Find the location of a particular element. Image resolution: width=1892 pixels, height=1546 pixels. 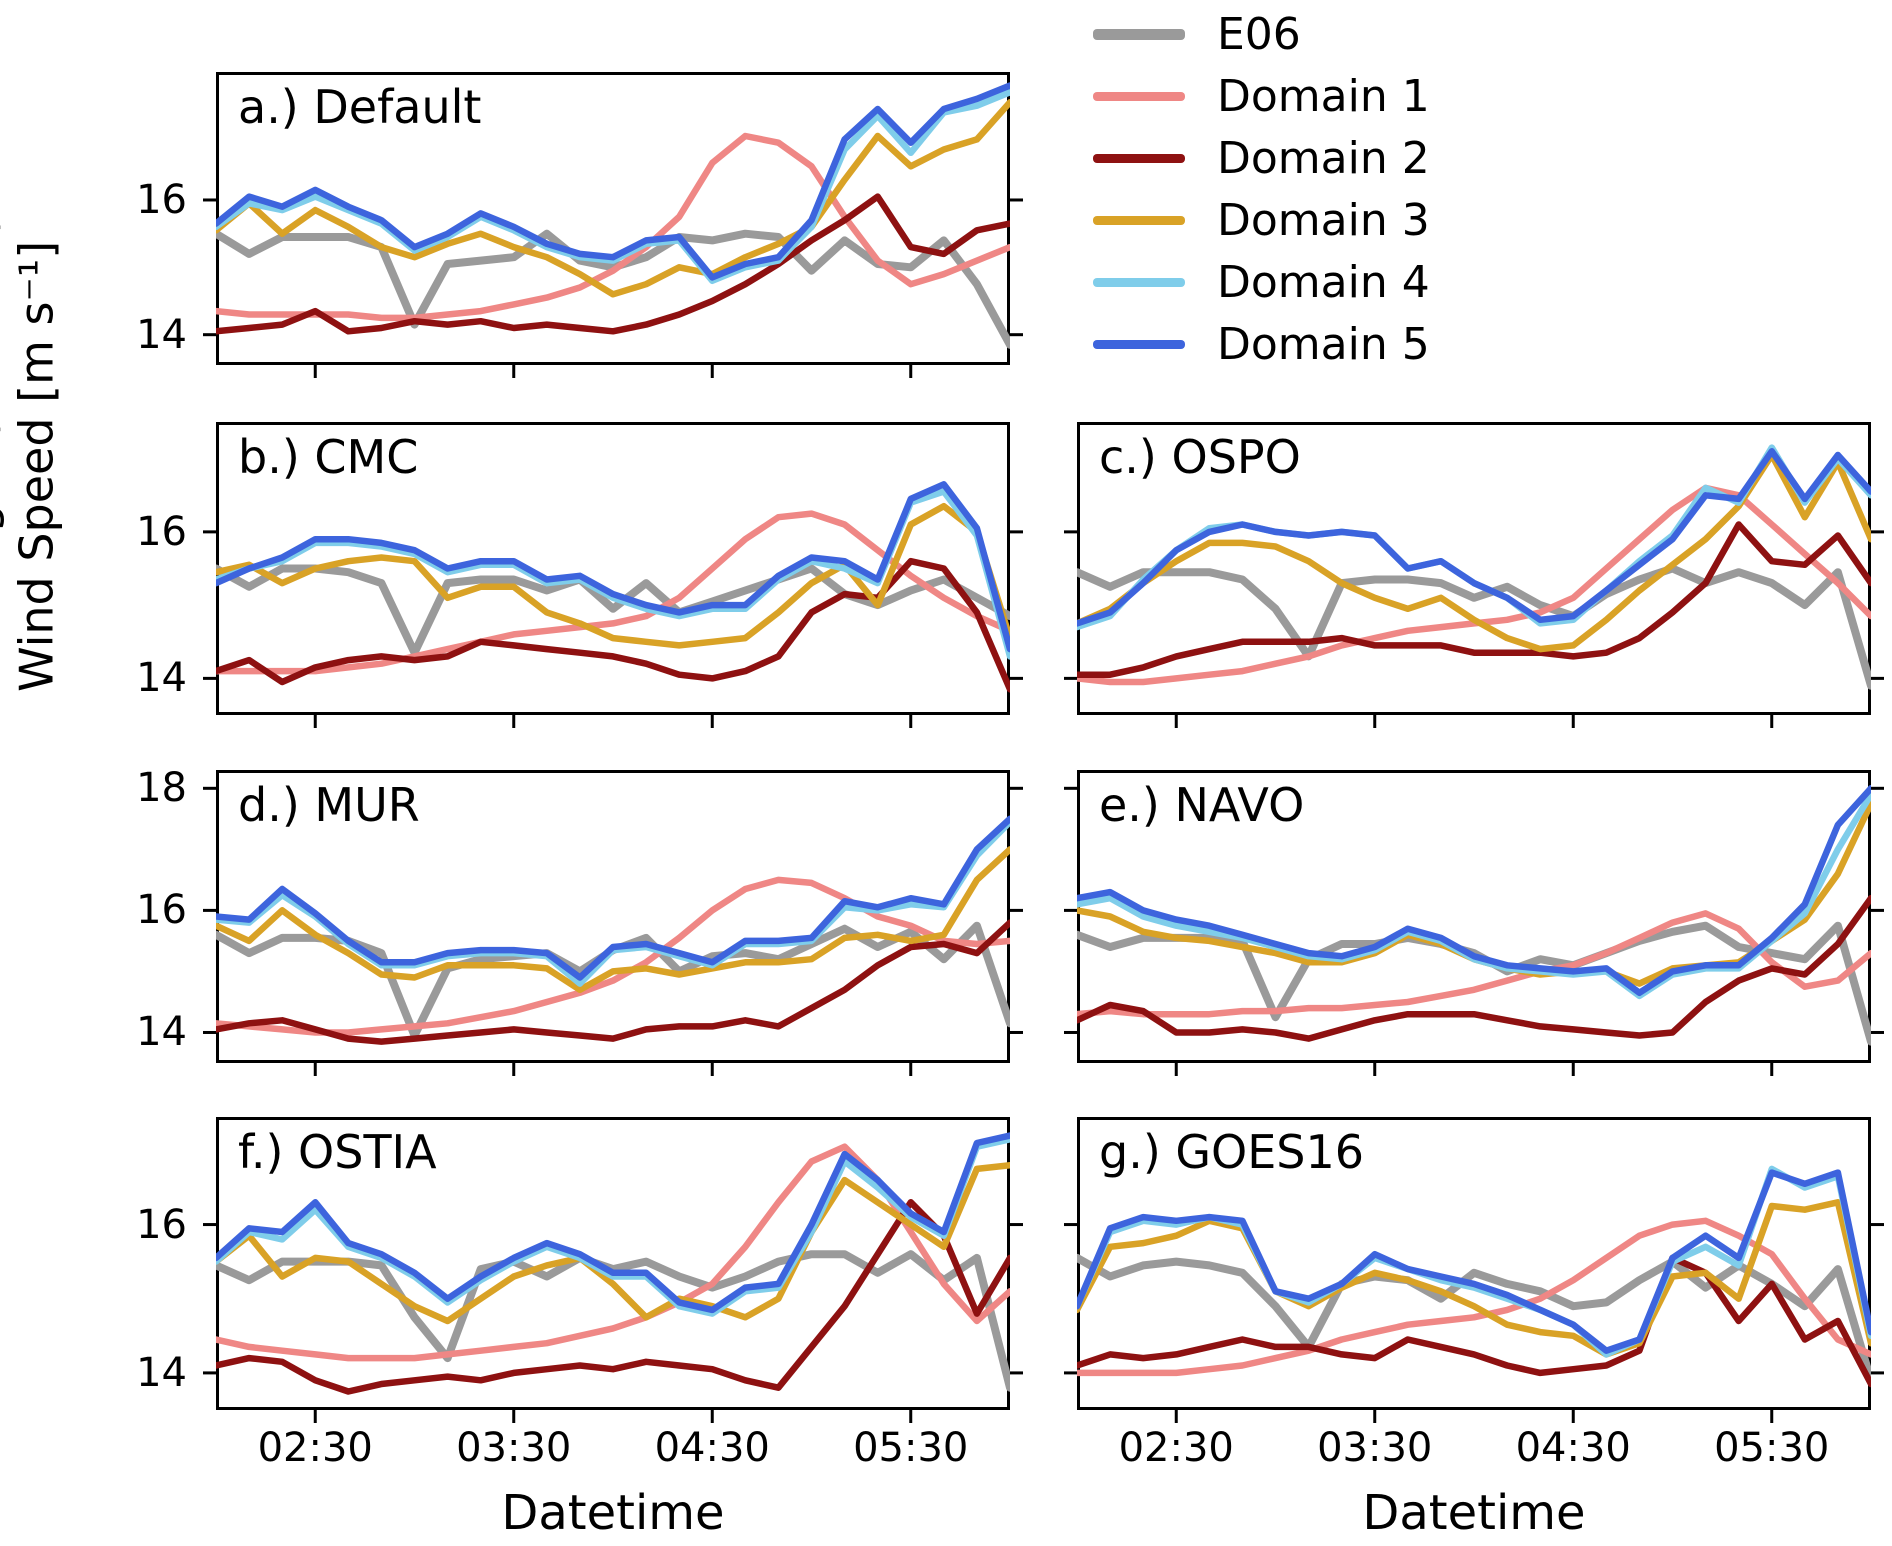

y-axis-label: Hub-Height (118.0 m) Wind Speed [m s⁻¹] is located at coordinates (33, 466).